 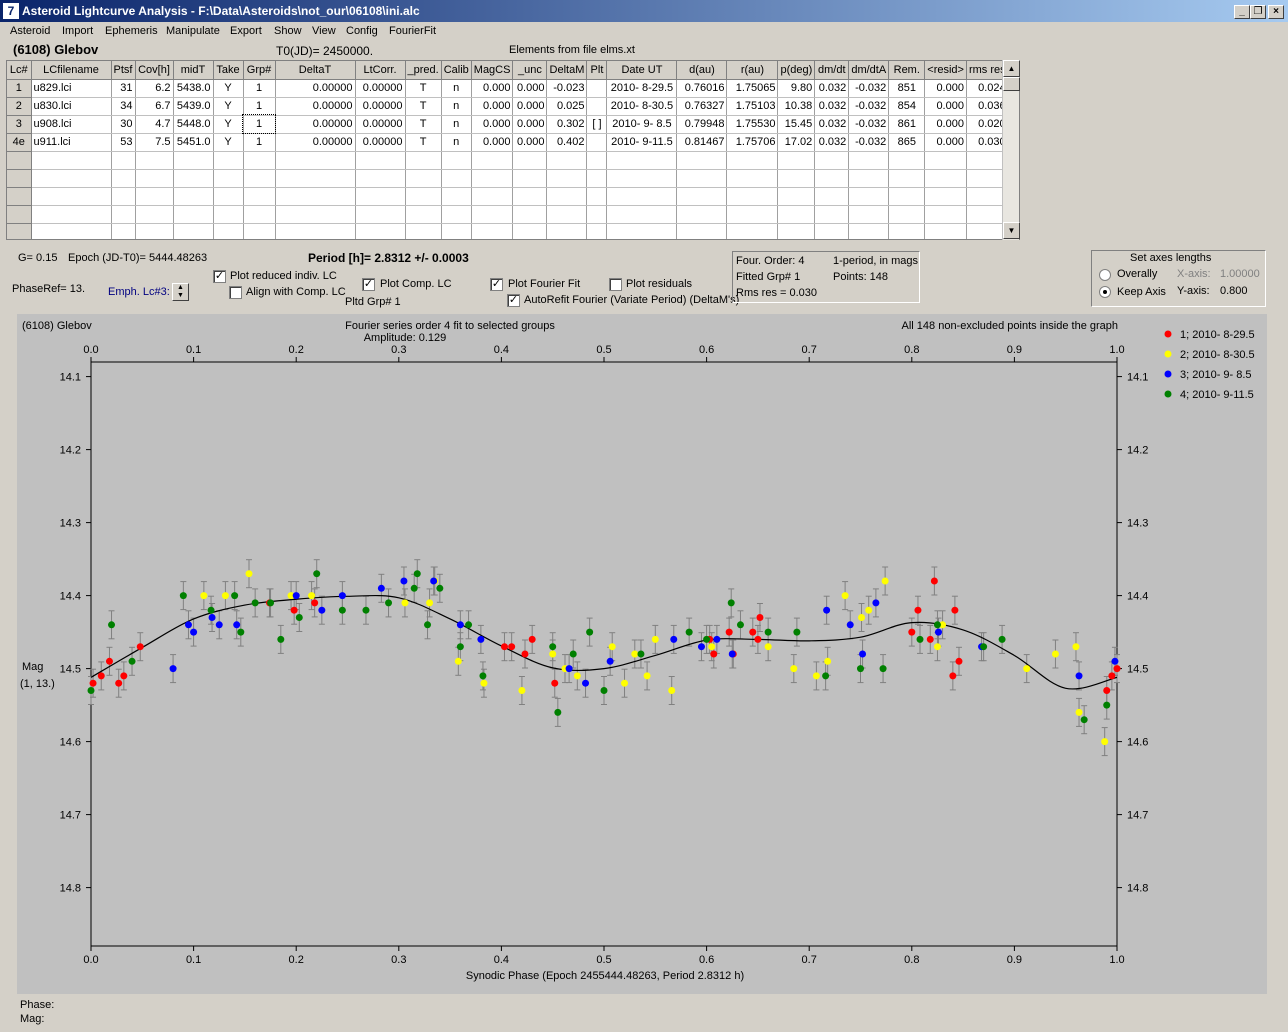 What do you see at coordinates (19, 214) in the screenshot?
I see `row-header` at bounding box center [19, 214].